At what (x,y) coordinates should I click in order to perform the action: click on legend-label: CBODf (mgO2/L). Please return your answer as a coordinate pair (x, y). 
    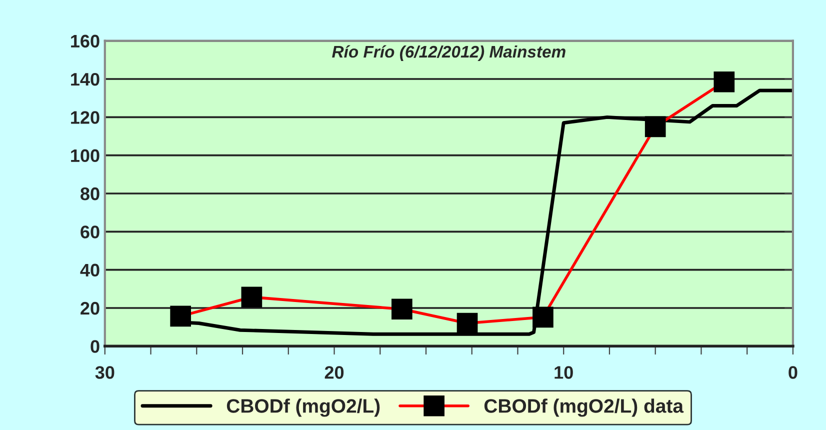
    Looking at the image, I should click on (303, 407).